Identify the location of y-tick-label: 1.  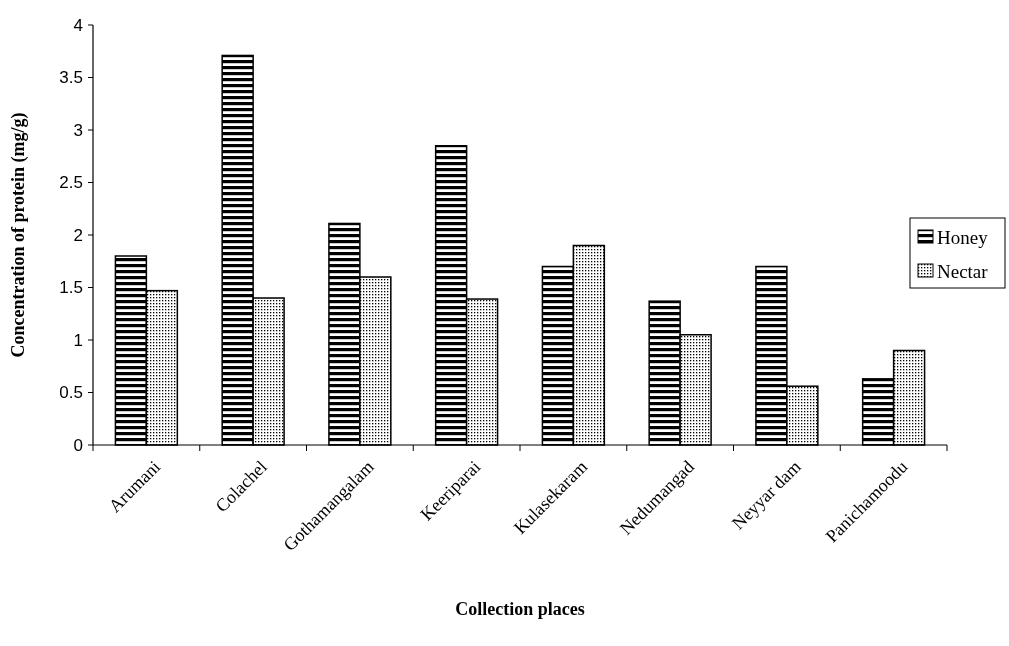
(78, 340).